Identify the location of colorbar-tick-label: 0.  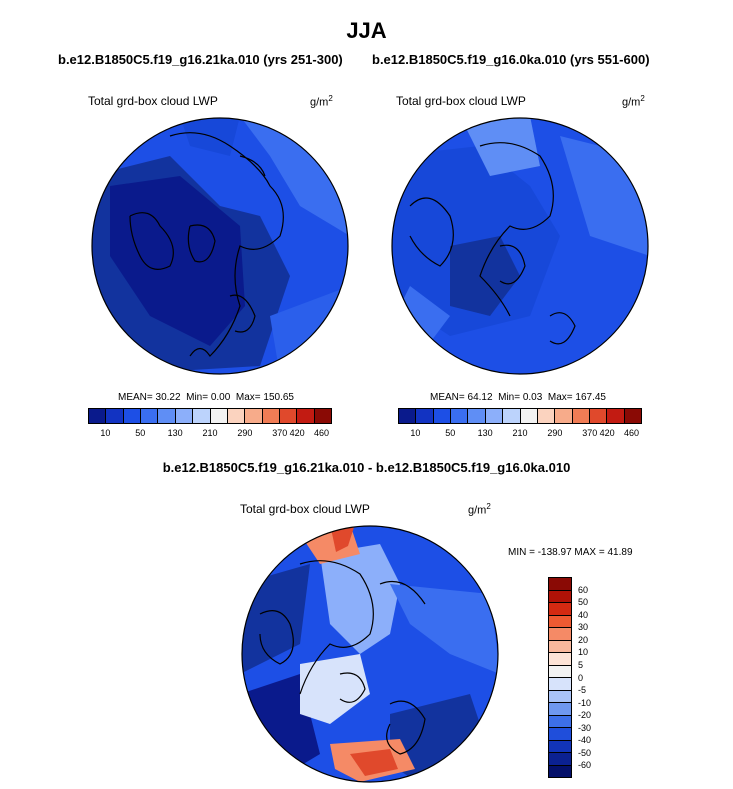
(581, 677).